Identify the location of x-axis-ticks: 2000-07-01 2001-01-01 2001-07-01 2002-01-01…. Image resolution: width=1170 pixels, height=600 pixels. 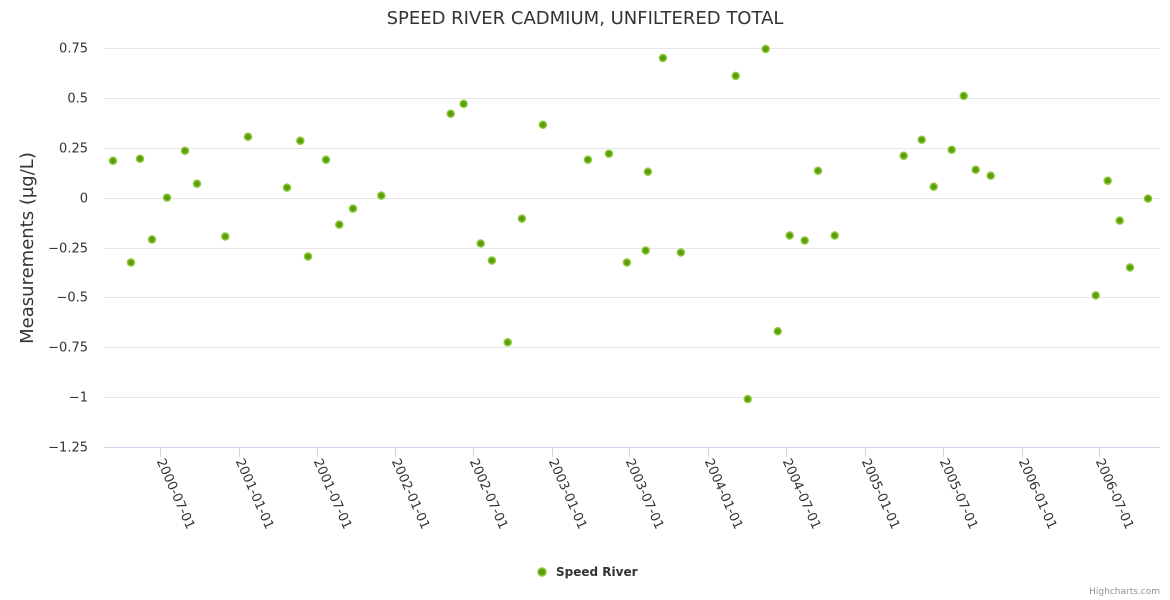
(644, 489).